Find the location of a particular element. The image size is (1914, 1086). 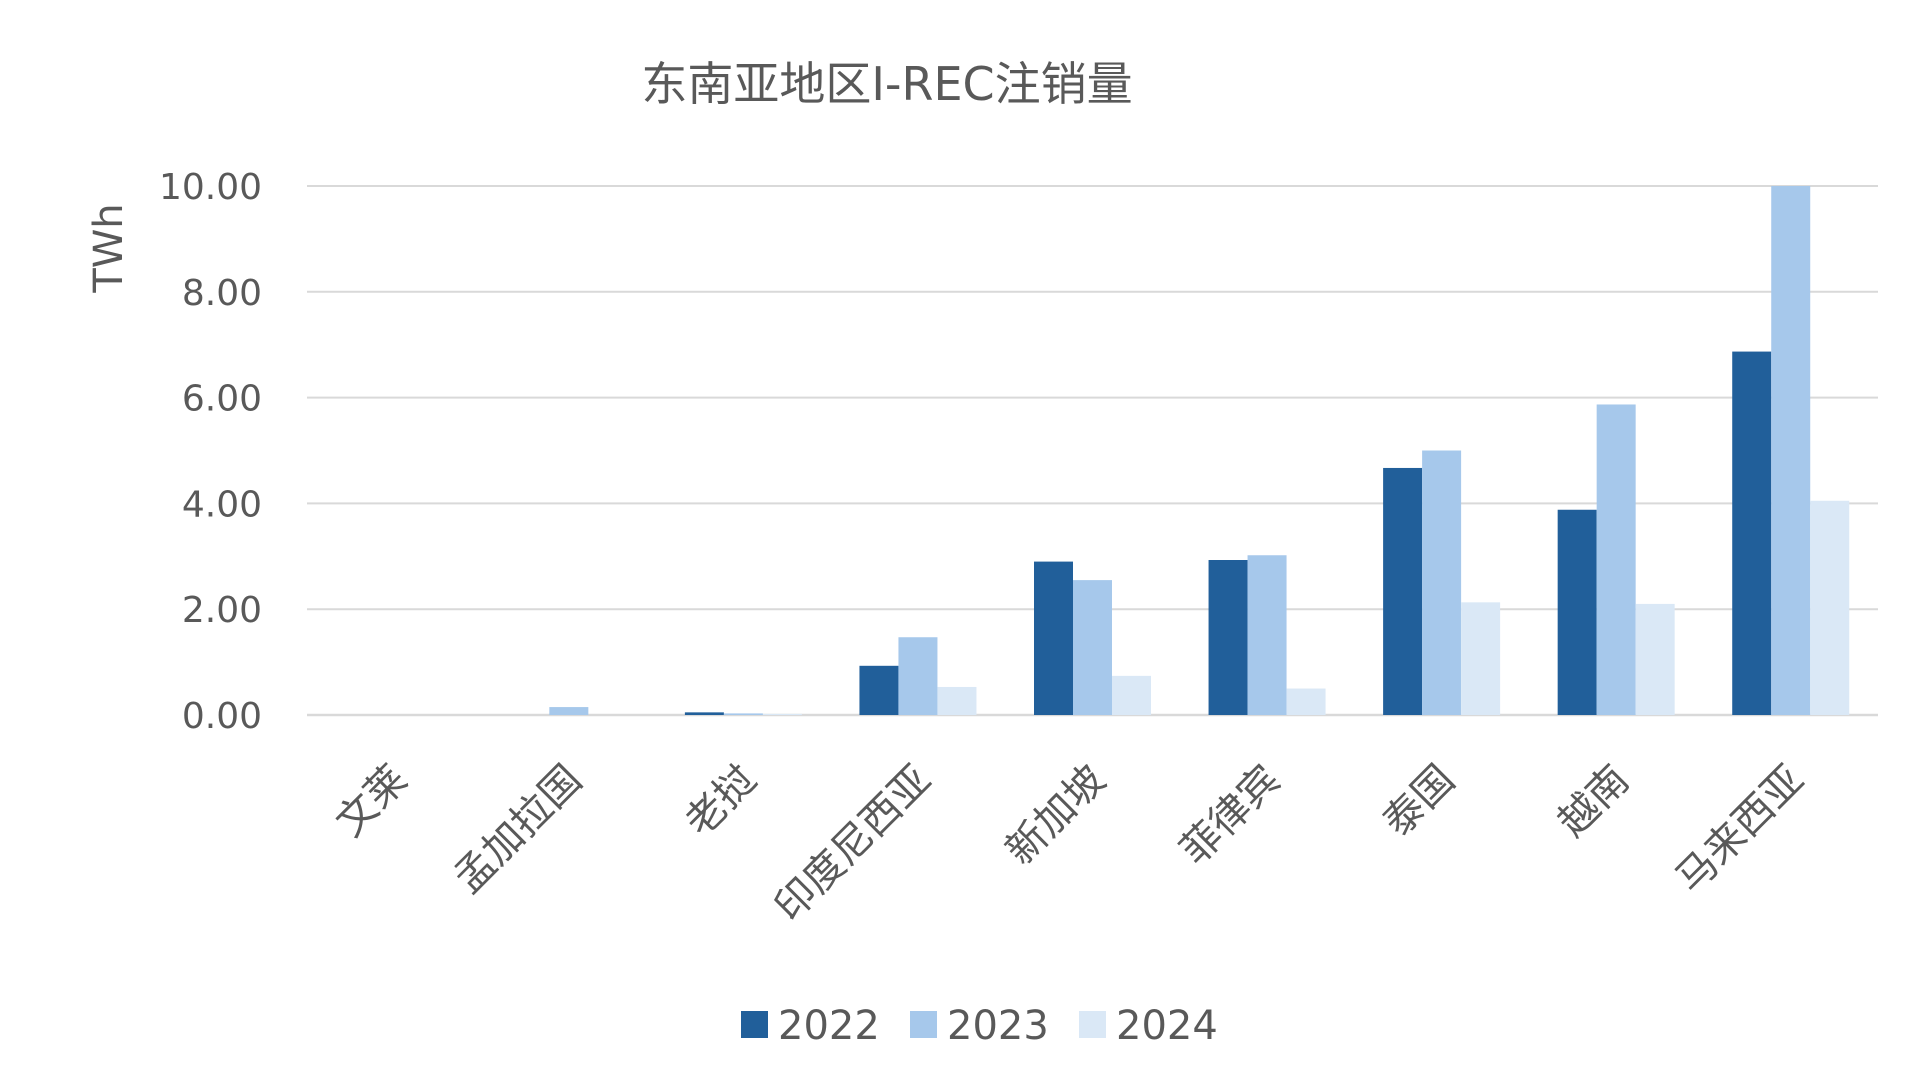

y-tick-label: 0.00 is located at coordinates (222, 716).